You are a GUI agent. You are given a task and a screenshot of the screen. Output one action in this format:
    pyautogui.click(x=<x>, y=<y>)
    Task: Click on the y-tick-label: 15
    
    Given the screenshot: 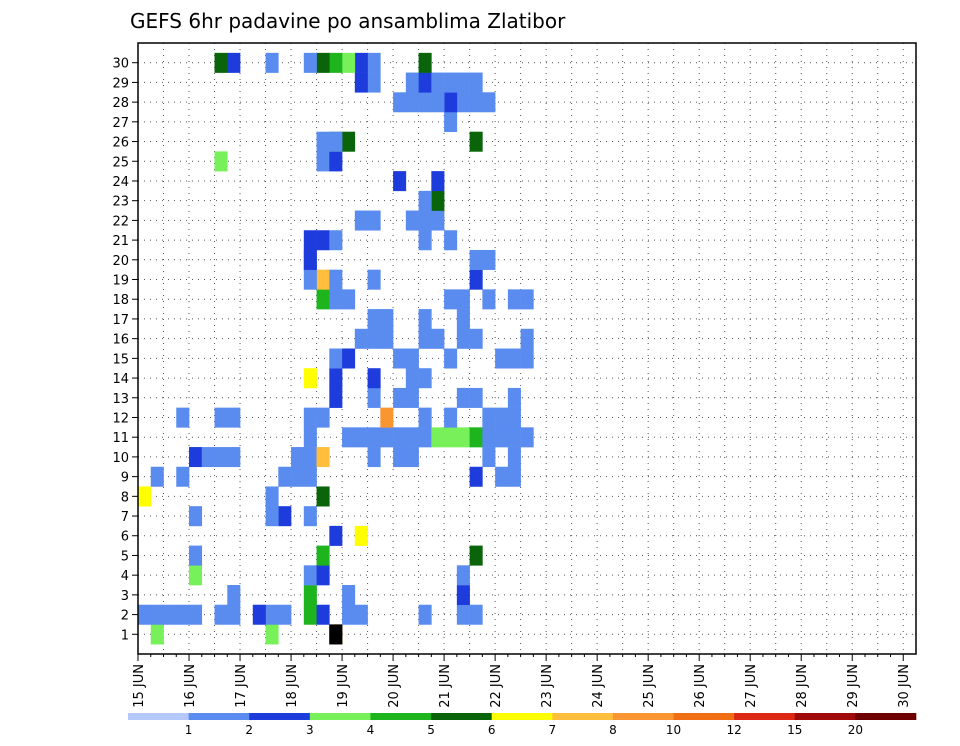 What is the action you would take?
    pyautogui.click(x=120, y=359)
    